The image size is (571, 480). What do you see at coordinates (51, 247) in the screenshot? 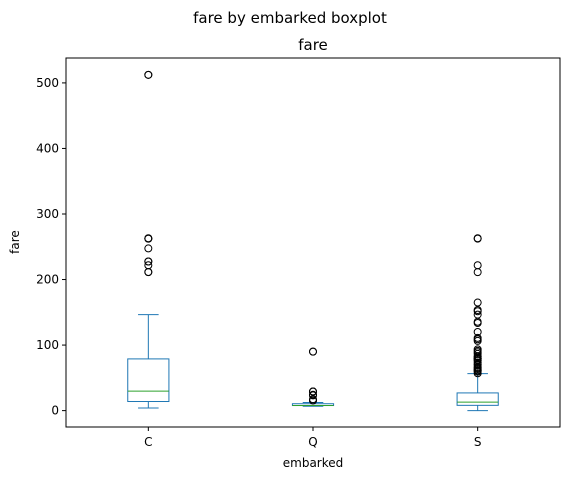
I see `y-axis: 0 100 200 300 400 500` at bounding box center [51, 247].